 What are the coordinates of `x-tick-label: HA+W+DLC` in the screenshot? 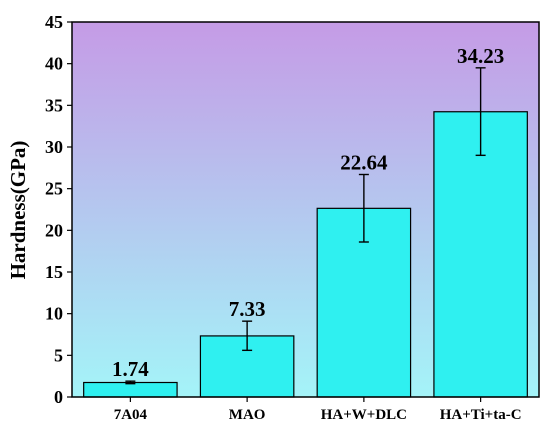 It's located at (364, 415).